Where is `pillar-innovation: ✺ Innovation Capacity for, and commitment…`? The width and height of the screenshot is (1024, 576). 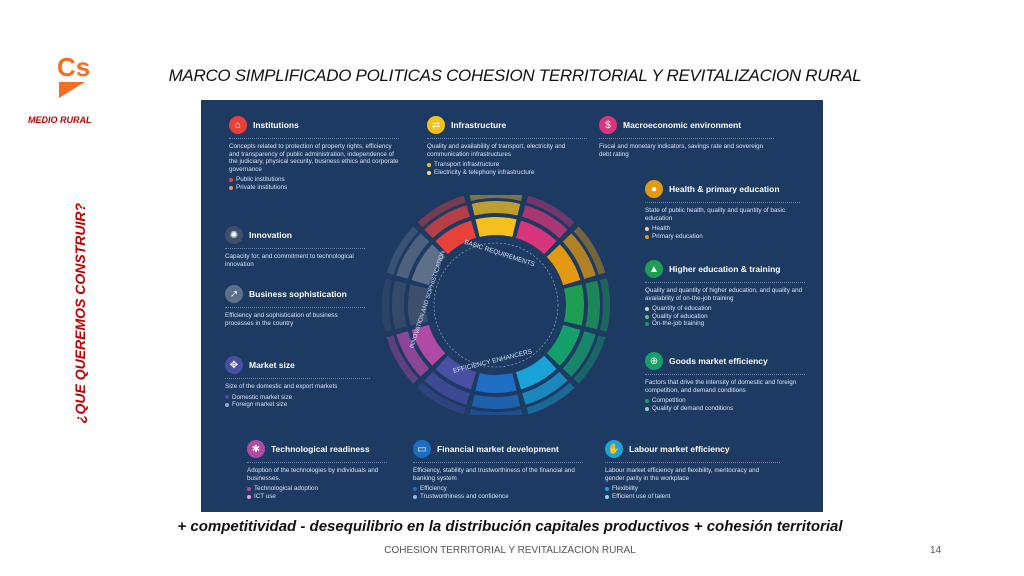 pillar-innovation: ✺ Innovation Capacity for, and commitment… is located at coordinates (295, 247).